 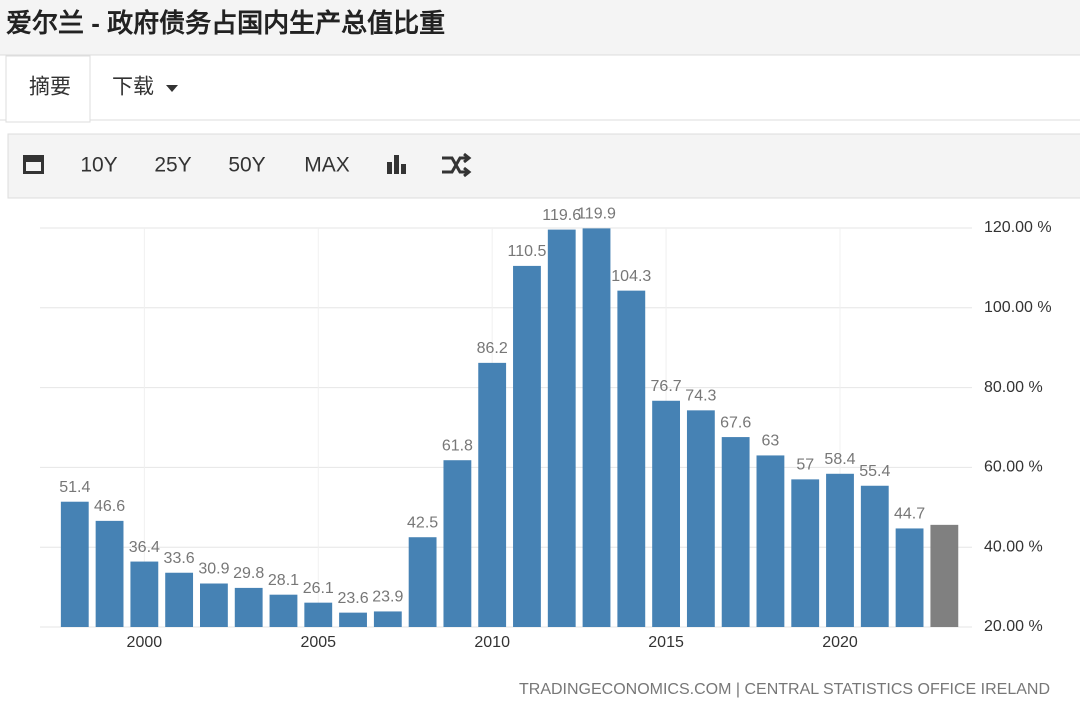 I want to click on value-label: 110.5, so click(x=527, y=251).